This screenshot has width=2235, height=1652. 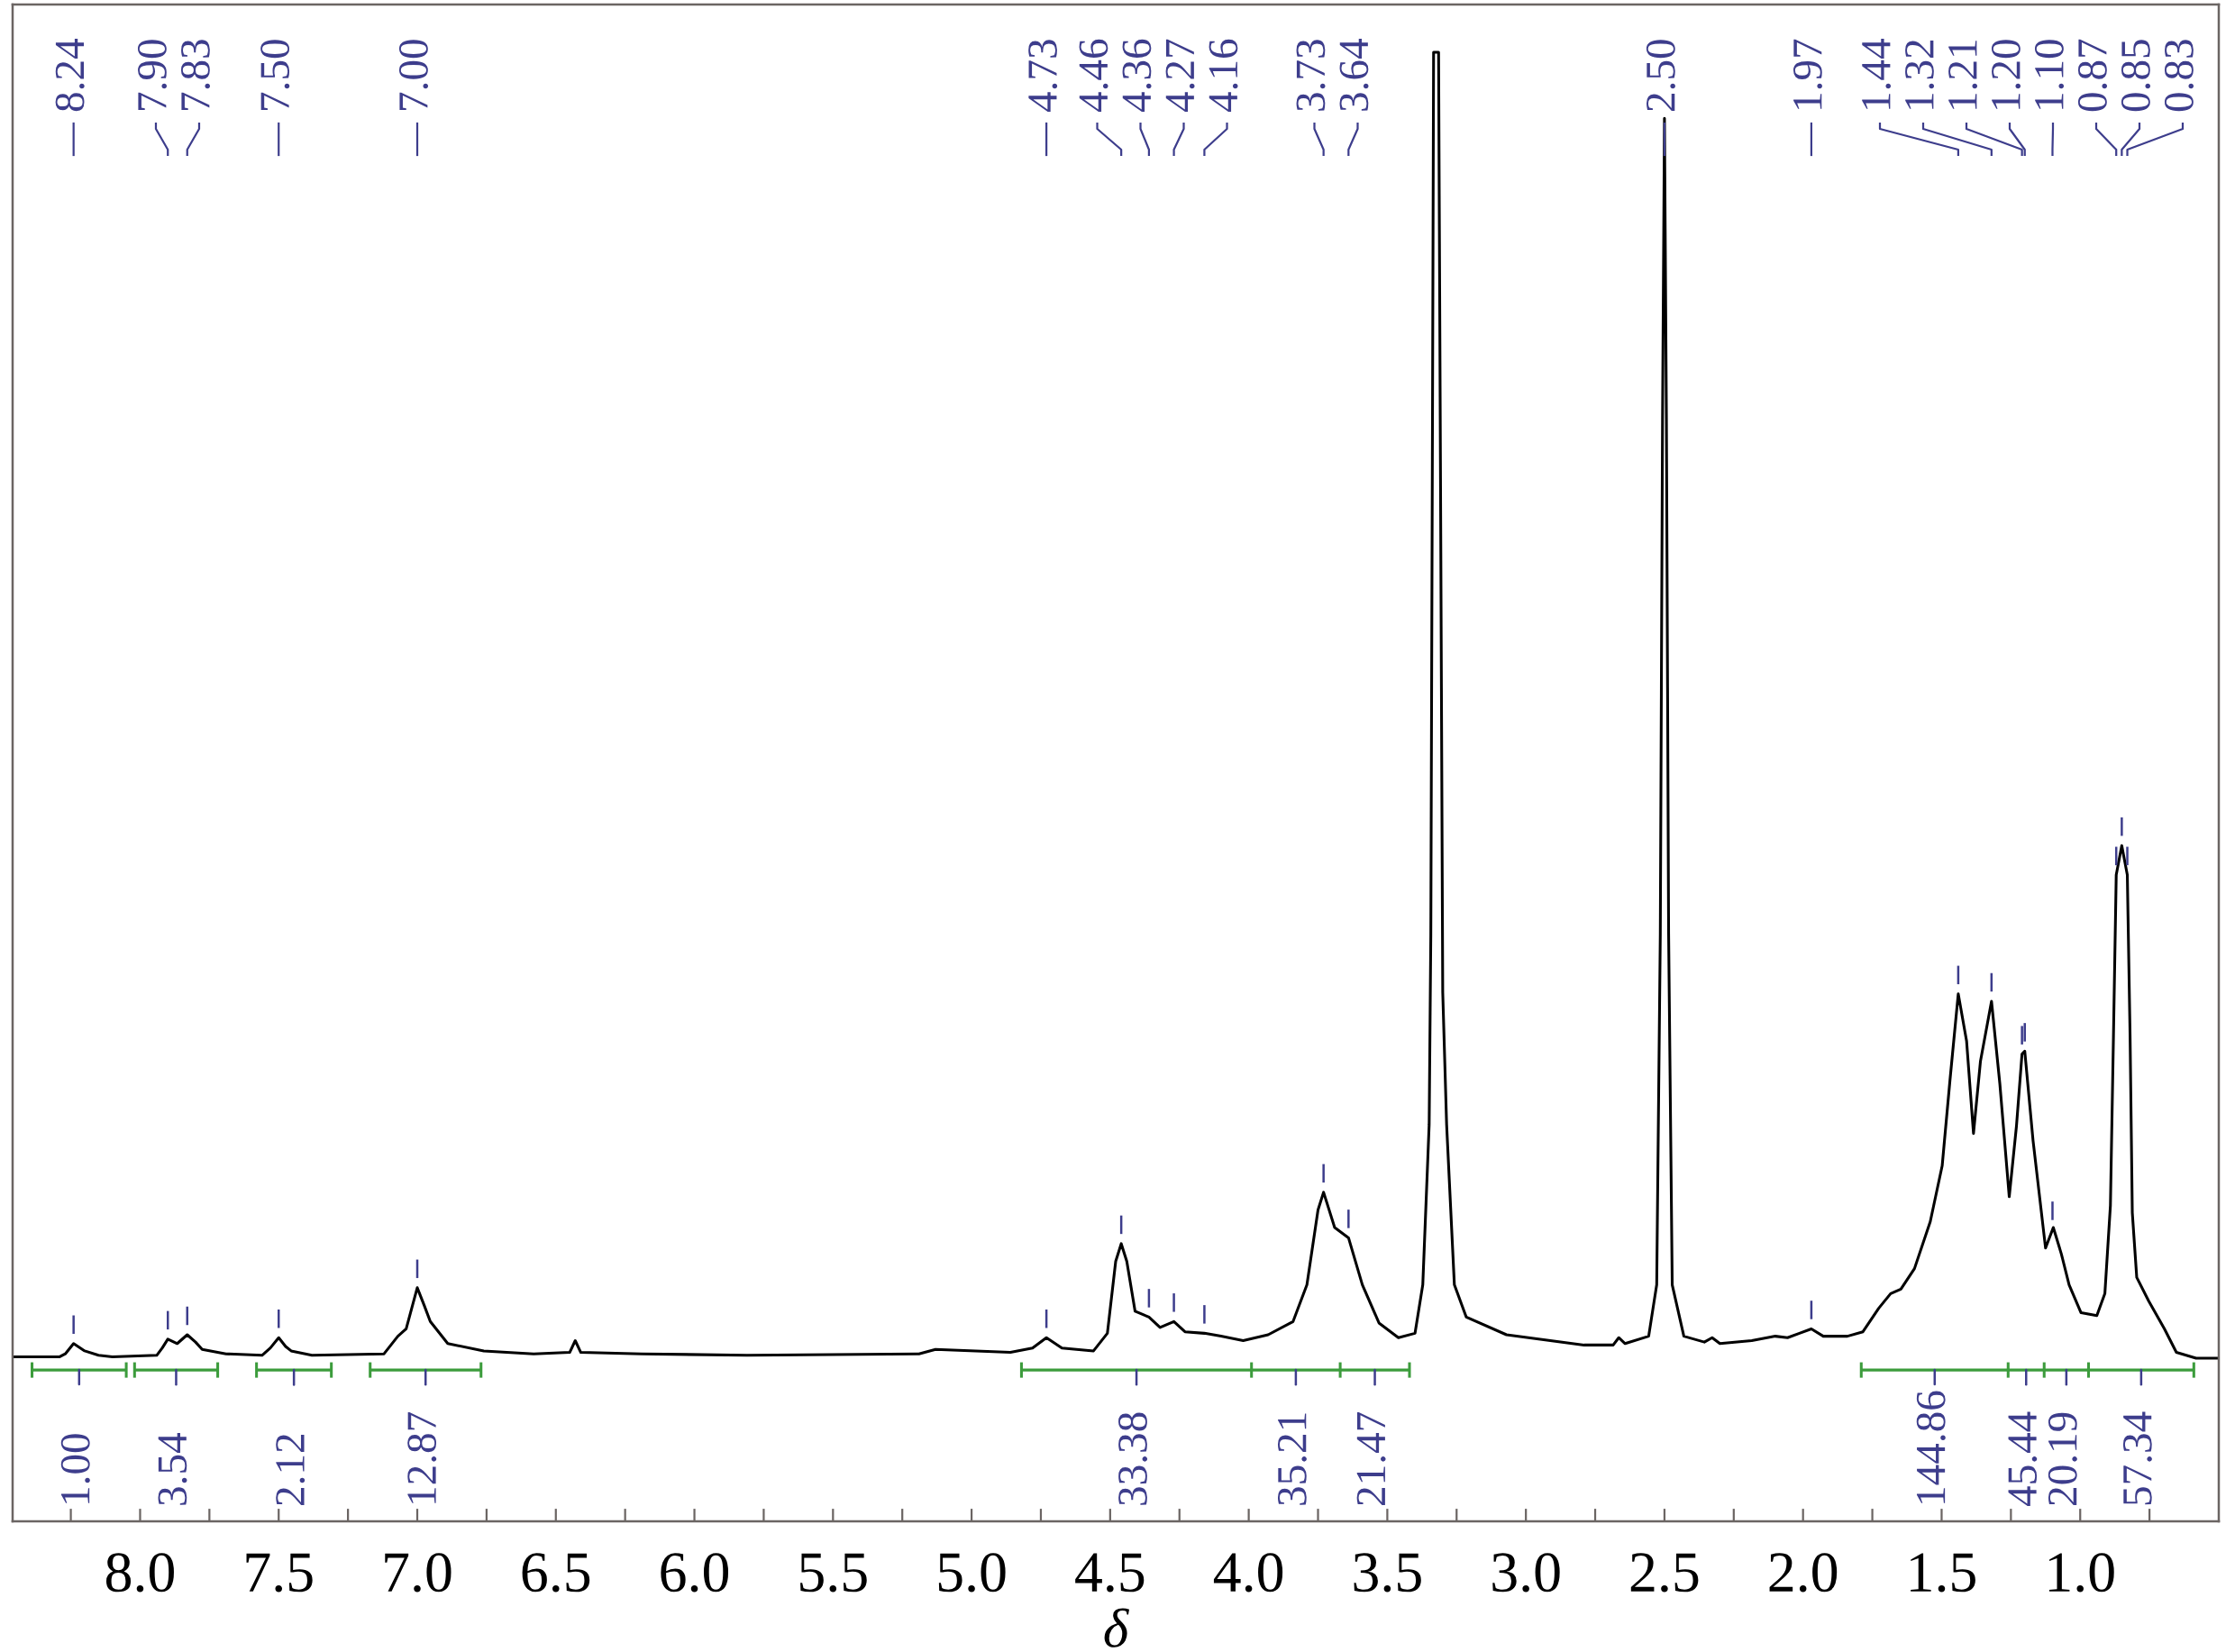 What do you see at coordinates (1110, 1573) in the screenshot?
I see `x-tick-label: 4.5` at bounding box center [1110, 1573].